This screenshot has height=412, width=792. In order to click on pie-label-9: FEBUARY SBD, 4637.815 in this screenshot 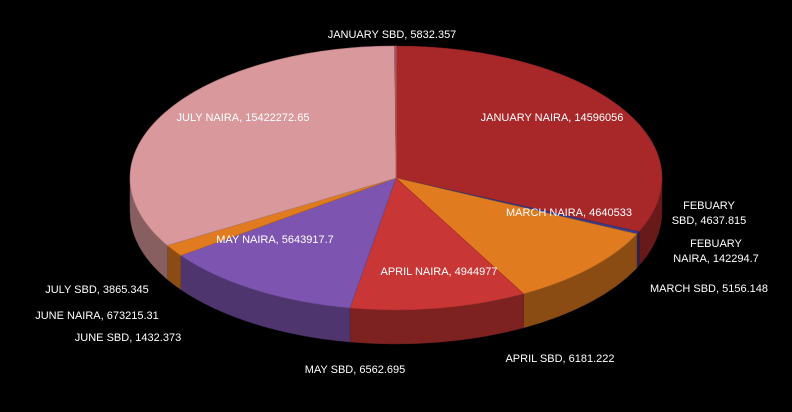, I will do `click(709, 213)`.